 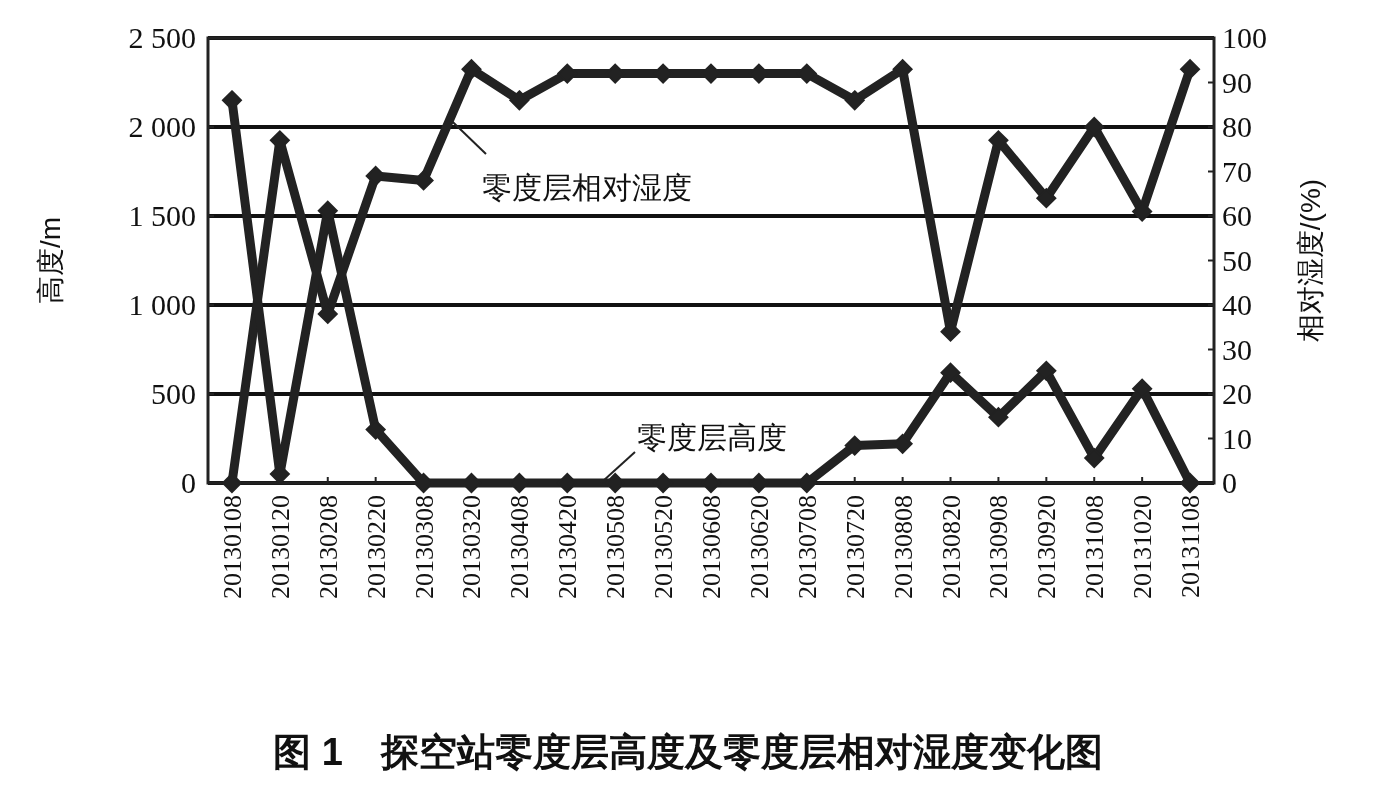 What do you see at coordinates (1310, 260) in the screenshot?
I see `y2-axis-title: 相对湿度/(%)` at bounding box center [1310, 260].